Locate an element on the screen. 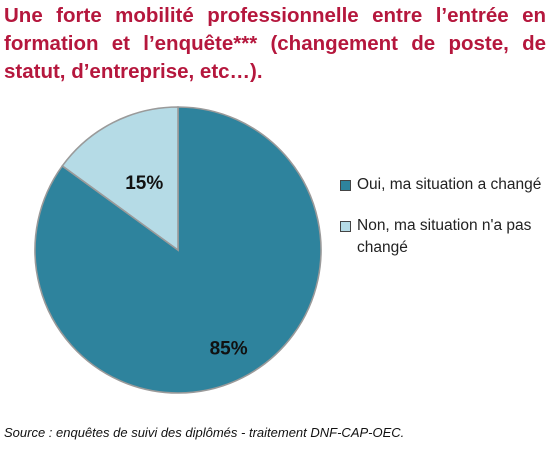 The width and height of the screenshot is (550, 449). pie-slice-not-changed is located at coordinates (120, 179).